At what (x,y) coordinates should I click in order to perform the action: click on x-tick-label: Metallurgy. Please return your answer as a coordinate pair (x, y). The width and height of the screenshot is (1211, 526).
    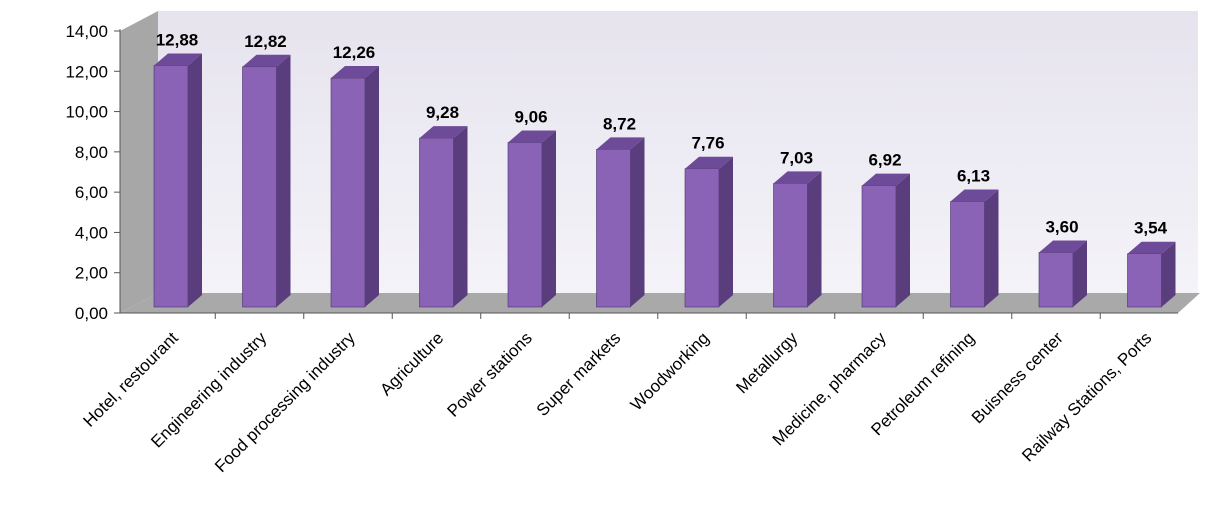
    Looking at the image, I should click on (766, 362).